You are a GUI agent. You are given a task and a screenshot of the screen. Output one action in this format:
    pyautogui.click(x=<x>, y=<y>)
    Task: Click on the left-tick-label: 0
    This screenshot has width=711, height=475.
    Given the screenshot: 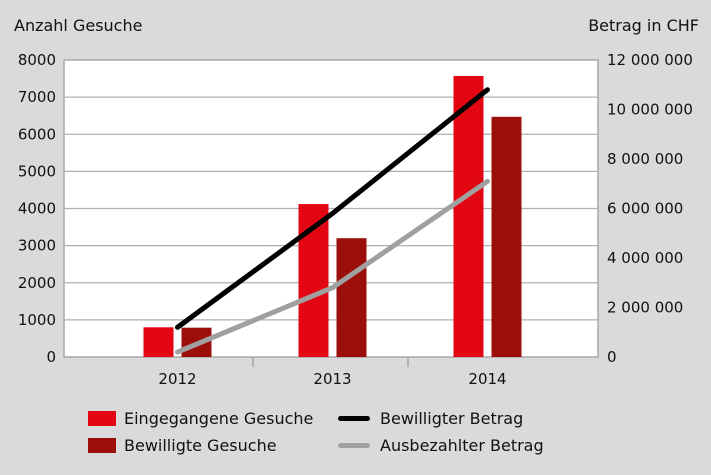 What is the action you would take?
    pyautogui.click(x=51, y=357)
    